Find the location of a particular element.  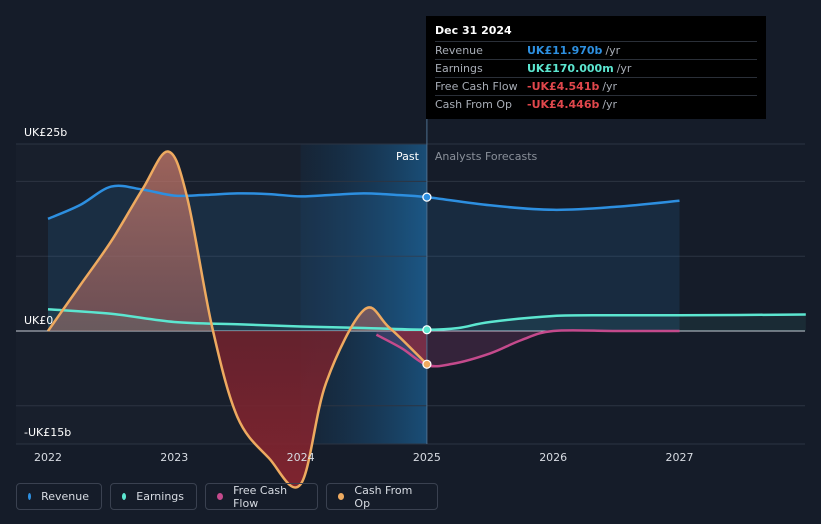

tooltip-row-earnings: Earnings UK£170.000m /yr is located at coordinates (596, 68).